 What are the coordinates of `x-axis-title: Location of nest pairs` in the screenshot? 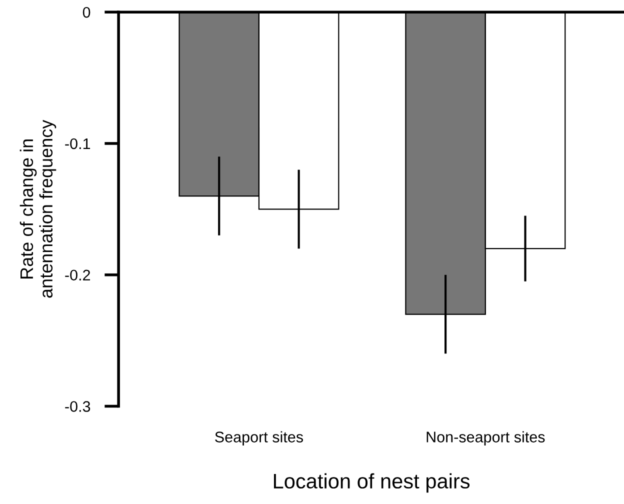 It's located at (372, 483).